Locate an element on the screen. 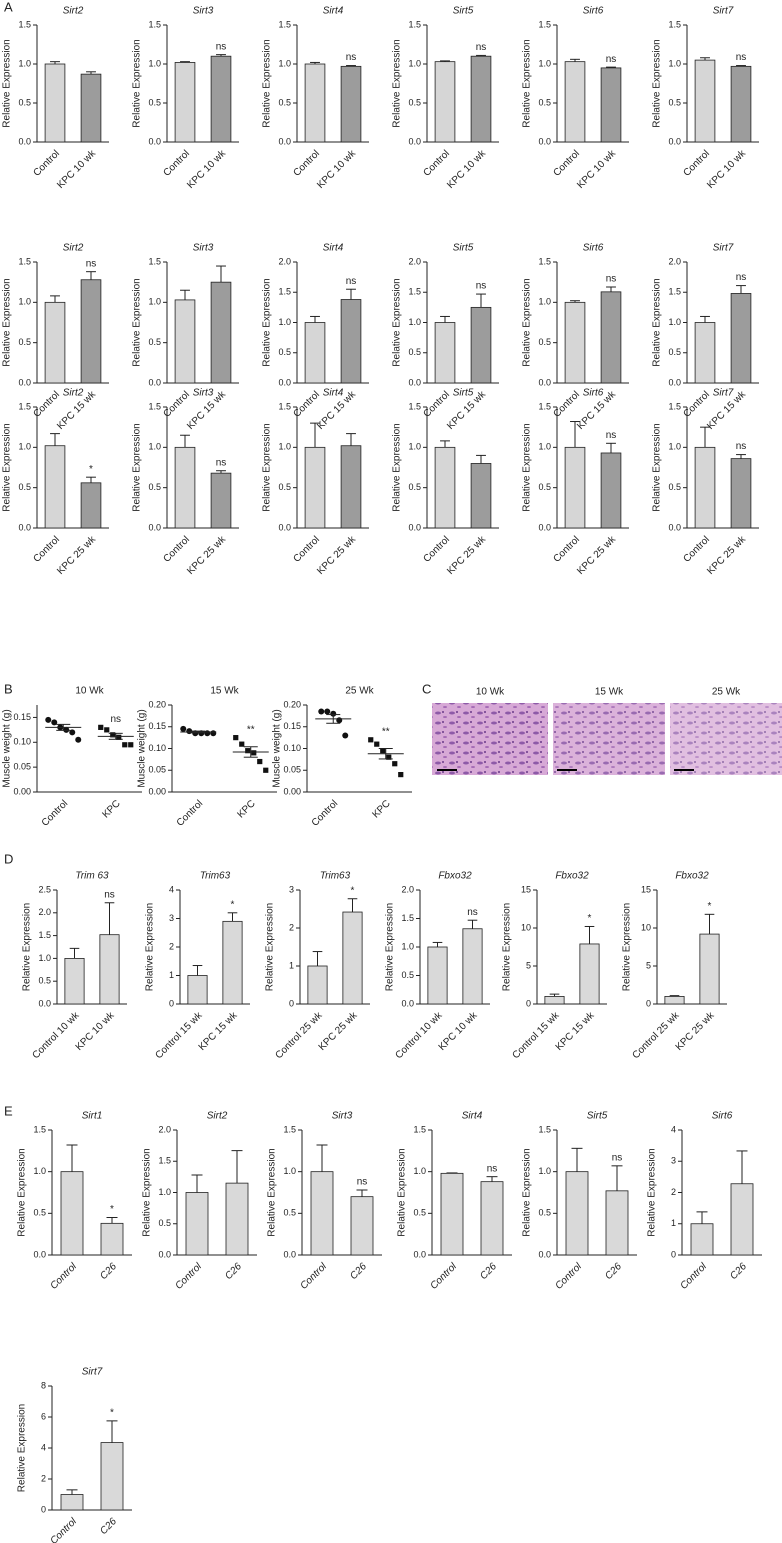 Image resolution: width=782 pixels, height=1543 pixels. x-tick-label: KPC 25 wk is located at coordinates (338, 1031).